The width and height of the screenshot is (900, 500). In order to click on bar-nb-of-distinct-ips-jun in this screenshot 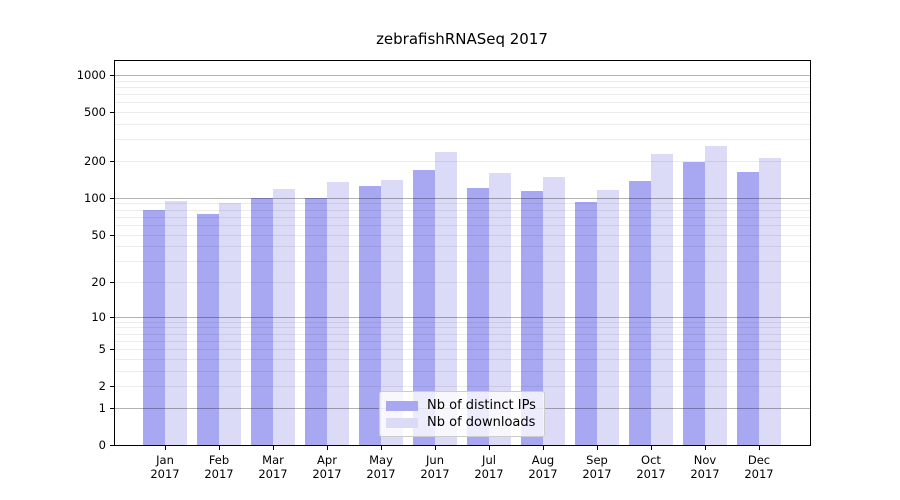, I will do `click(424, 307)`.